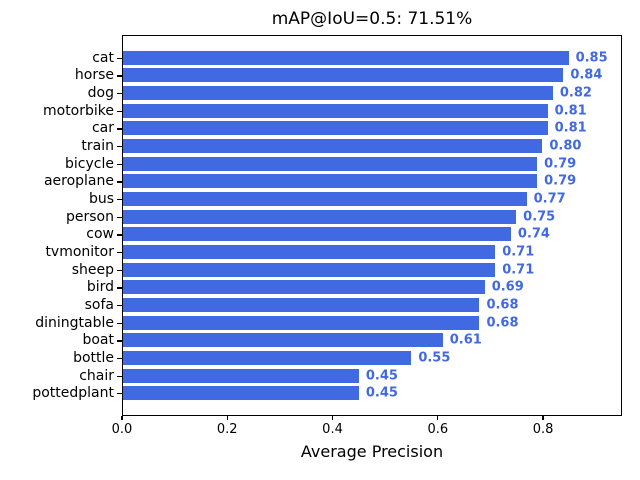  I want to click on y-tick-label-bottle: bottle, so click(93, 357).